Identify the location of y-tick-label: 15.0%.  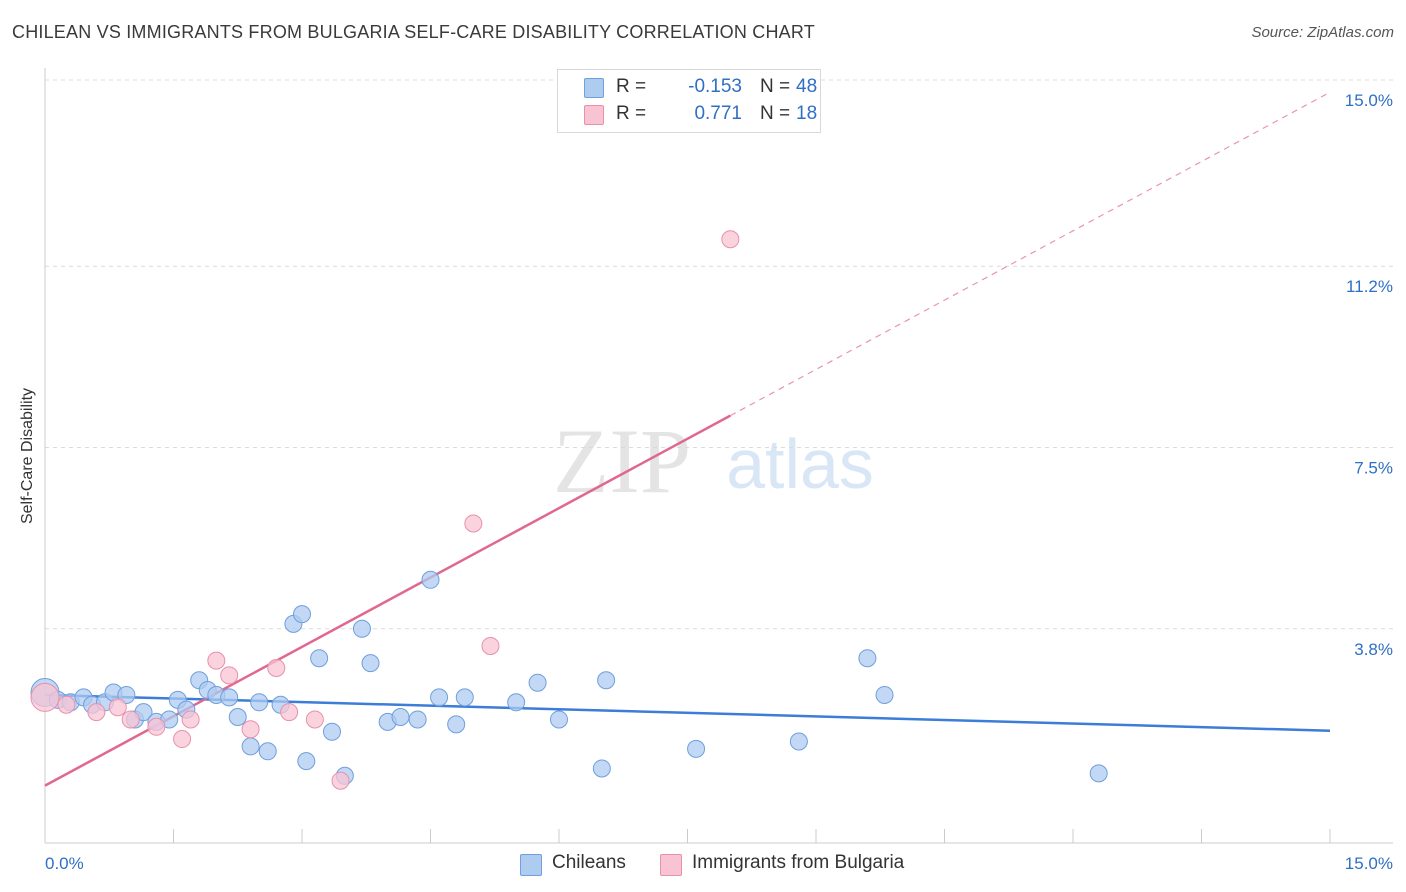
(1369, 100).